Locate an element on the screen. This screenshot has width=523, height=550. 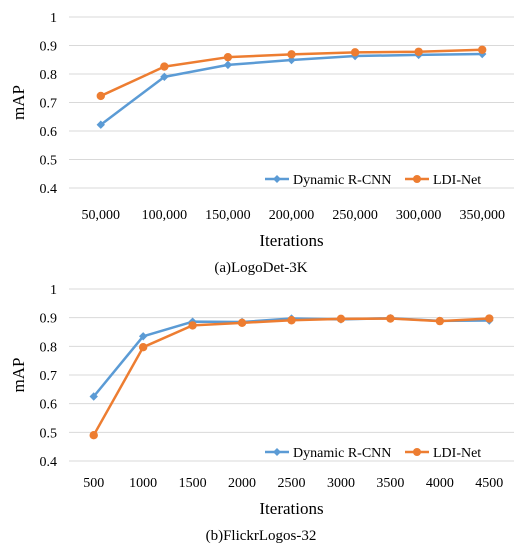
chart-caption: (b)FlickrLogos-32 is located at coordinates (261, 536).